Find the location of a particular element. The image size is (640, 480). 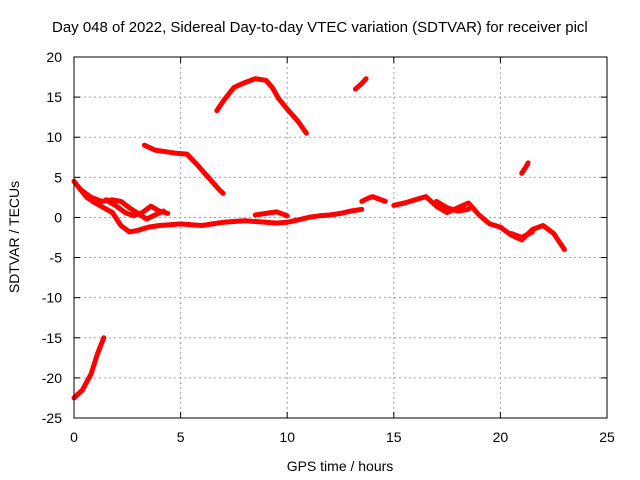

y-tick-label: 5 is located at coordinates (58, 177).